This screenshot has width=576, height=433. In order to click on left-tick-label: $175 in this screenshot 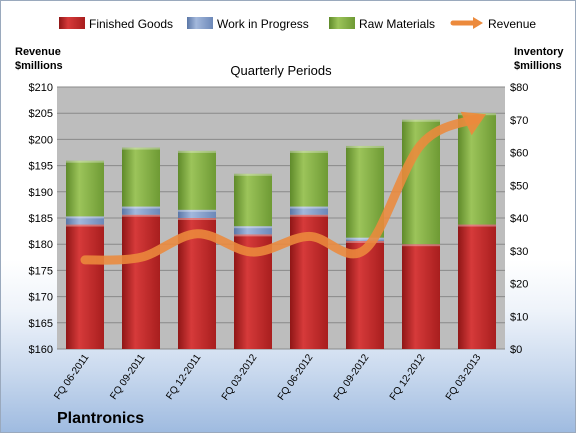, I will do `click(41, 271)`.